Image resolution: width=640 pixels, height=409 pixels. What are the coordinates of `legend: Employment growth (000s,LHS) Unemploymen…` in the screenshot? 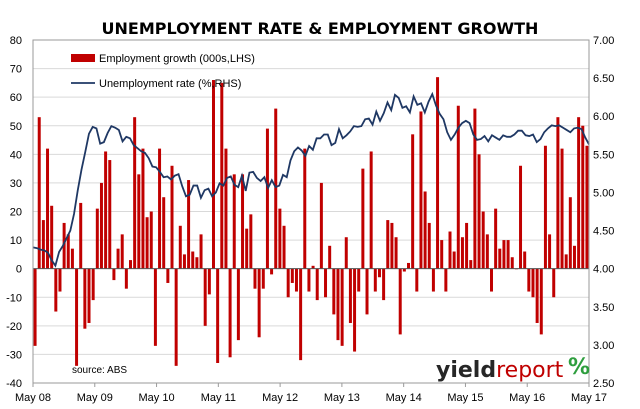 It's located at (163, 71).